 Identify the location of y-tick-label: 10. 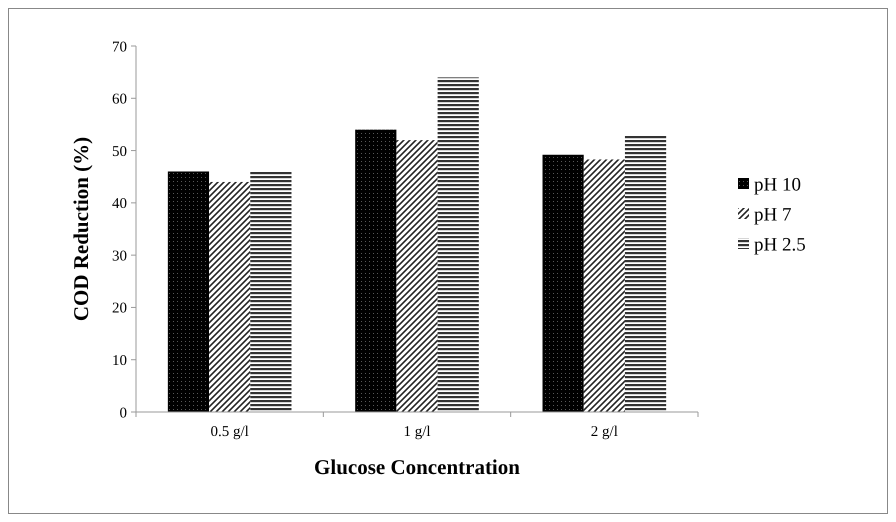
(119, 360).